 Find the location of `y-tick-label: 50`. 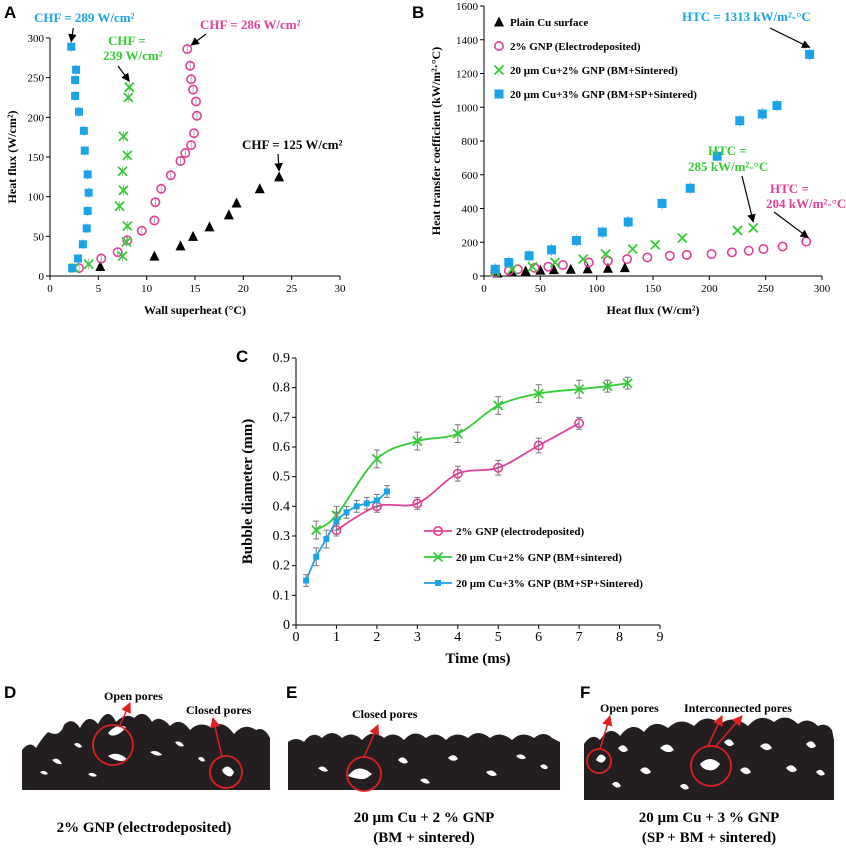

y-tick-label: 50 is located at coordinates (39, 237).